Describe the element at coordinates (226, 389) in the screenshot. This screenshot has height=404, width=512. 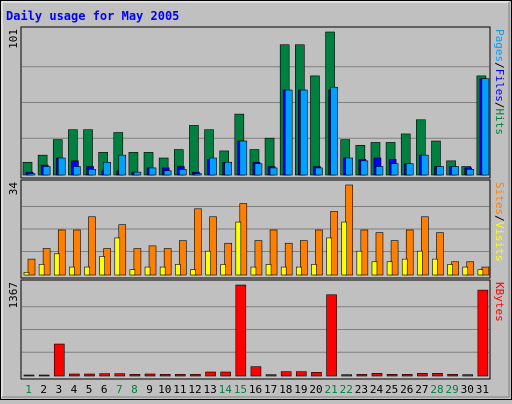
I see `x-tick-label-day-14: 14` at that location.